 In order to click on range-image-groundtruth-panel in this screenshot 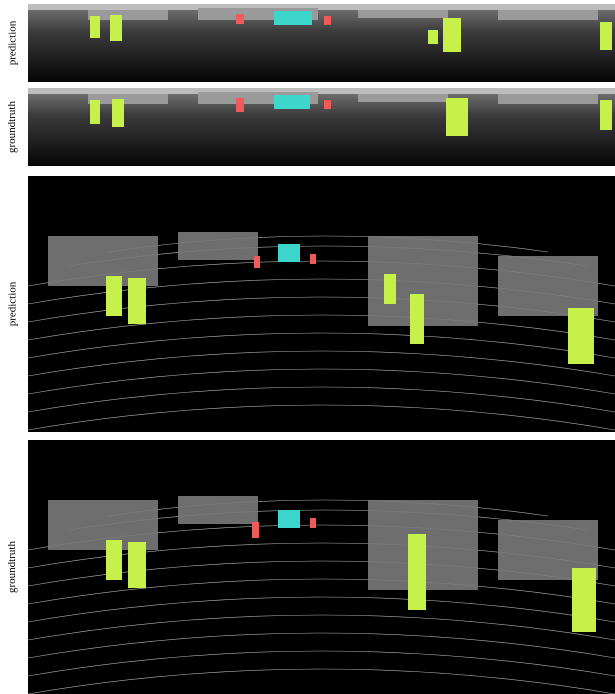, I will do `click(321, 127)`.